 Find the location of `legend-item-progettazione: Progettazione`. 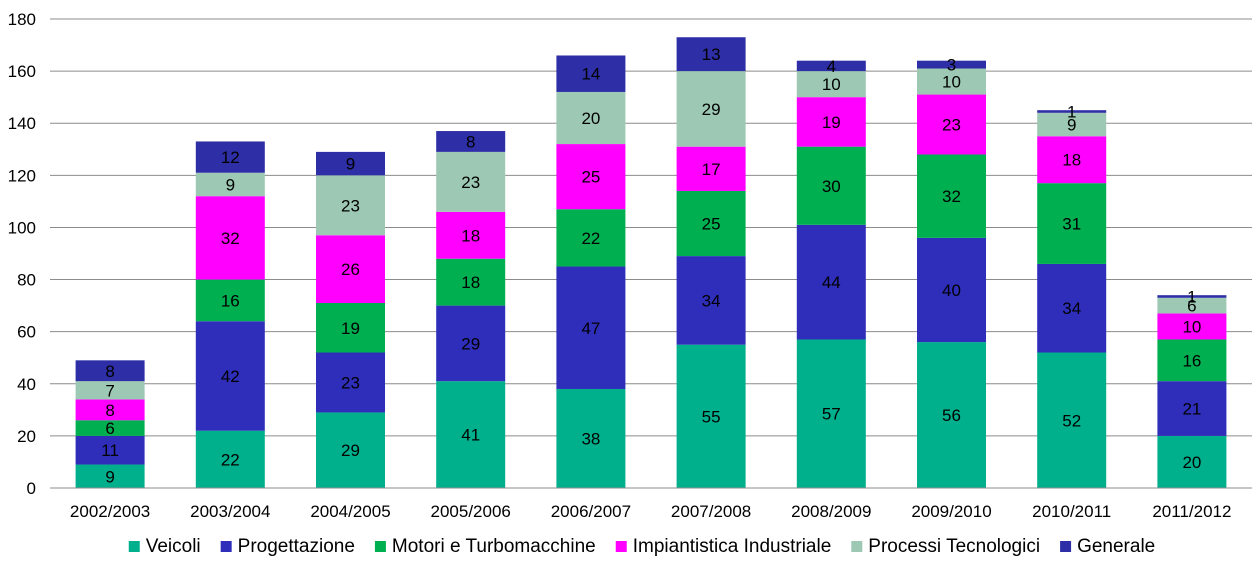

legend-item-progettazione: Progettazione is located at coordinates (287, 546).